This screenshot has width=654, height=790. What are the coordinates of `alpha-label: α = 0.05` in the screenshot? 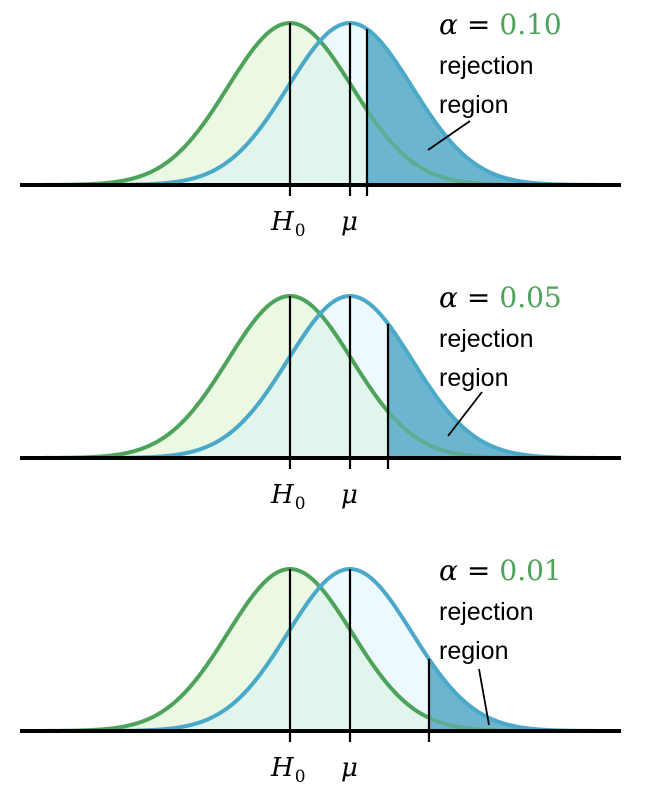 It's located at (500, 297).